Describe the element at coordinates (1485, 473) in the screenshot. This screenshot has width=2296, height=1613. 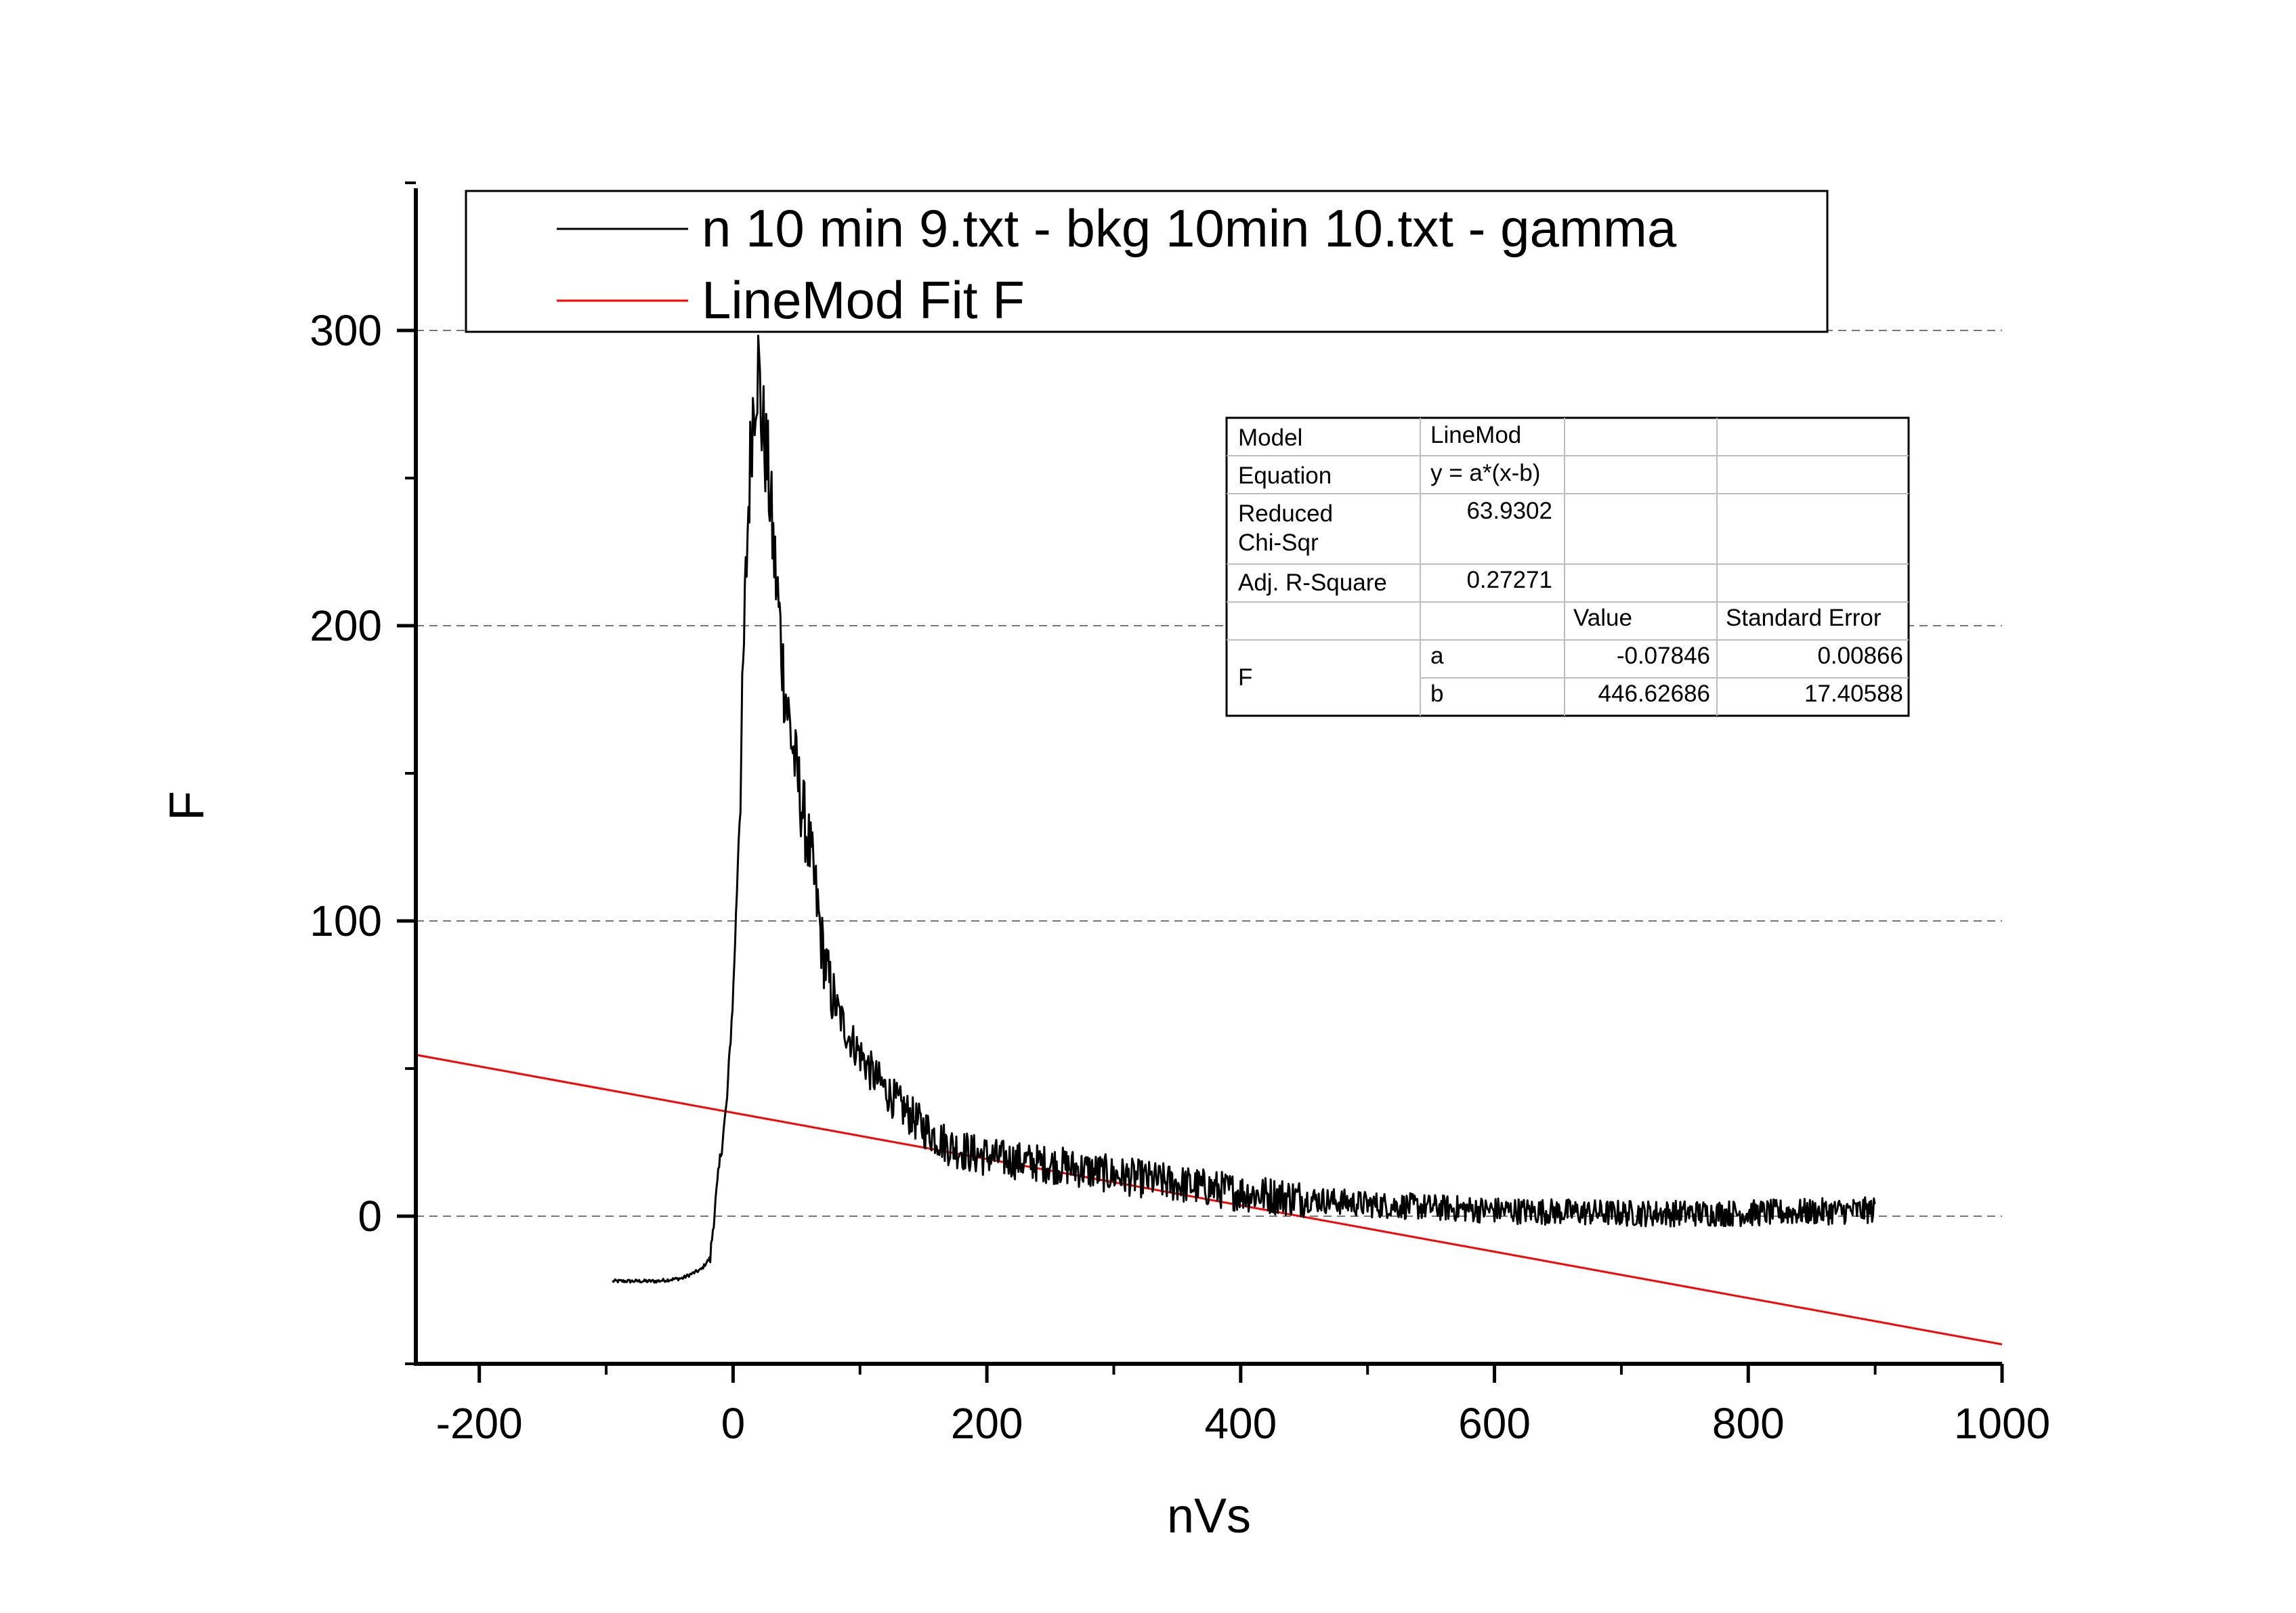
I see `table-equation-value: y = a*(x-b)` at that location.